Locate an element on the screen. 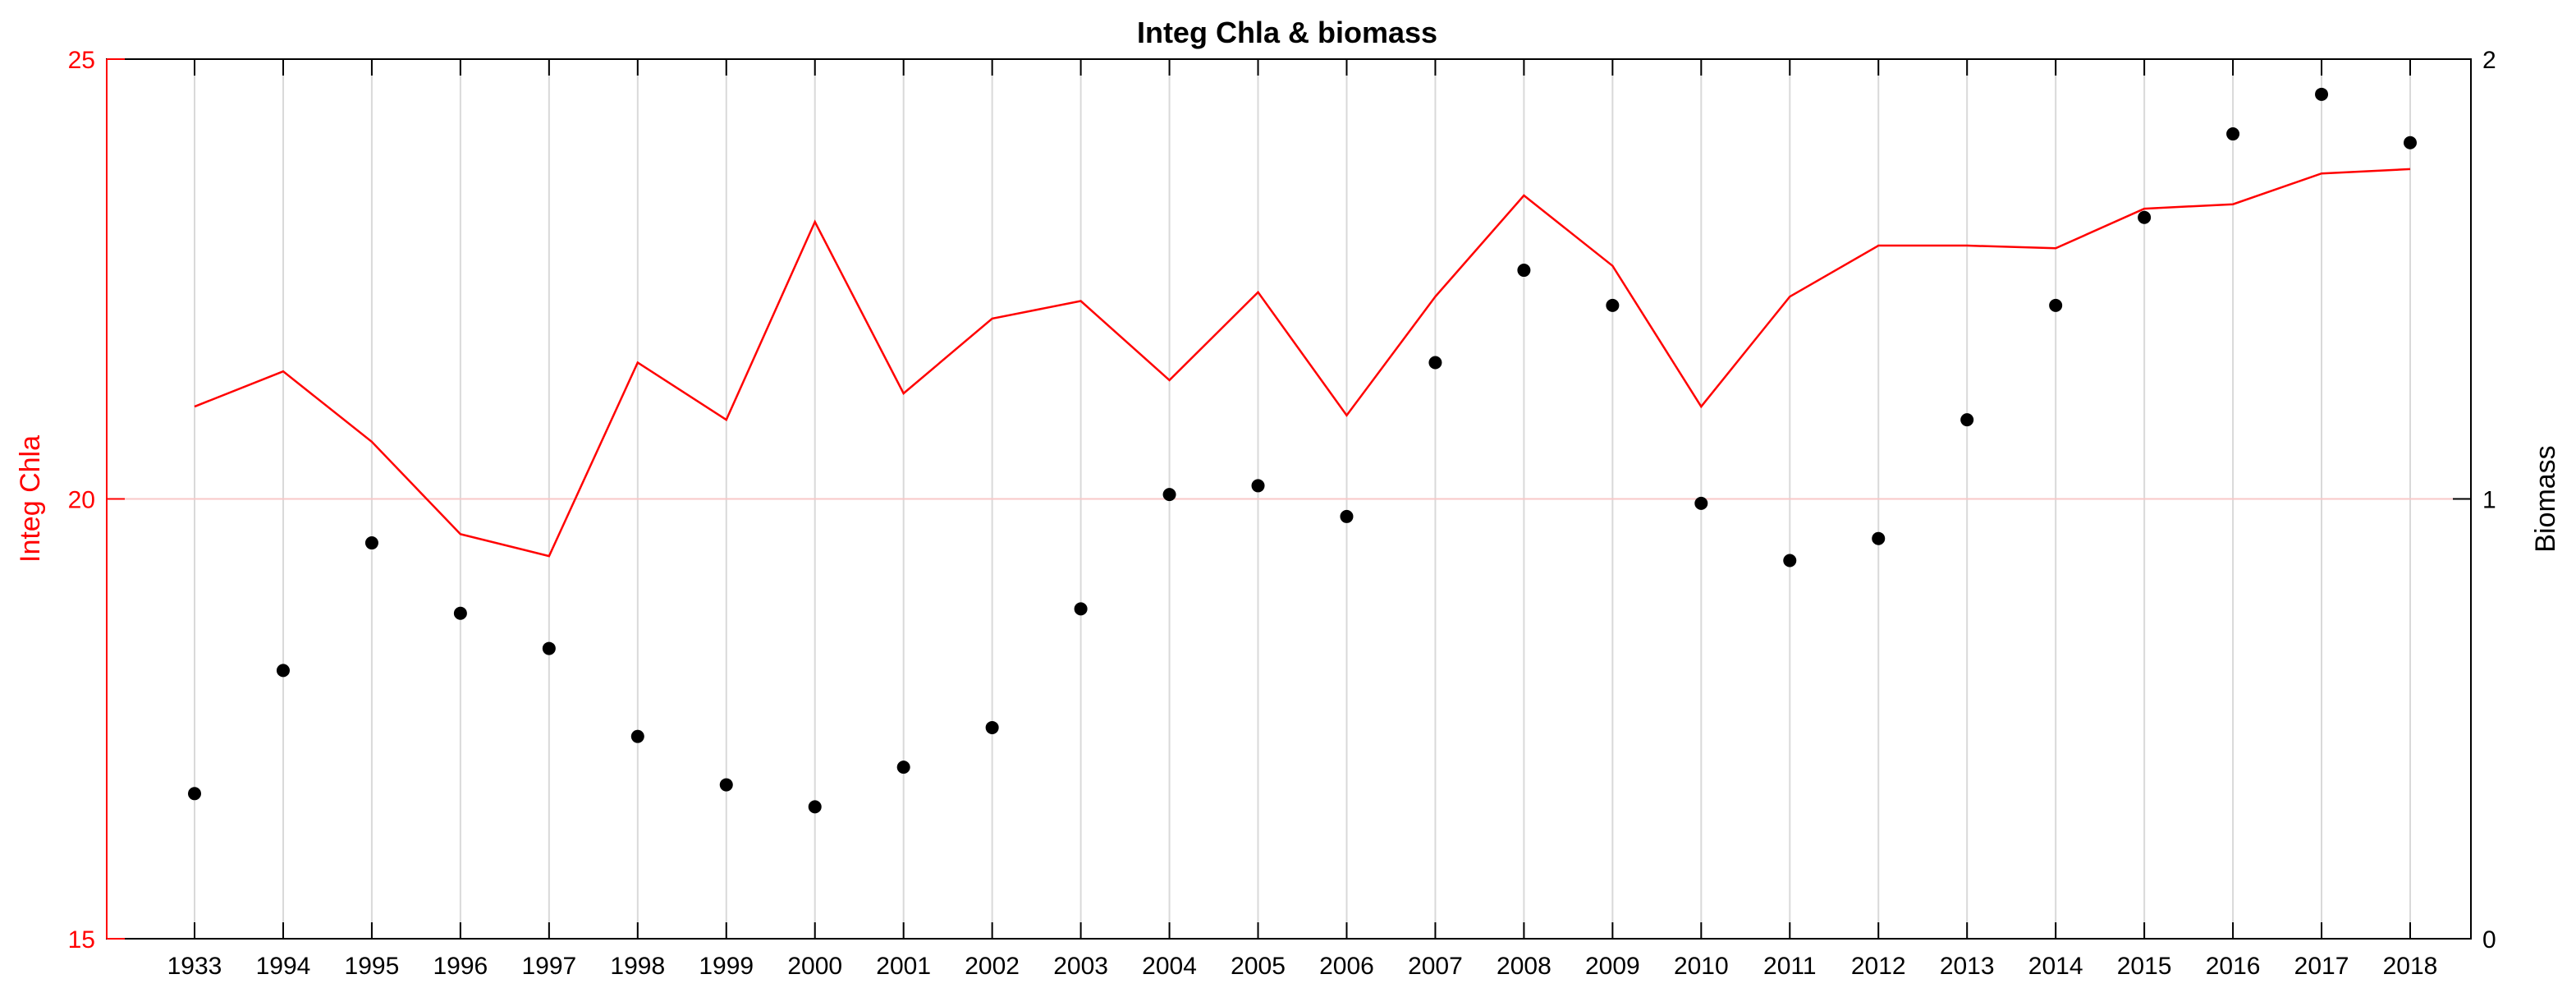  x-tick-label: 2007 is located at coordinates (1435, 966).